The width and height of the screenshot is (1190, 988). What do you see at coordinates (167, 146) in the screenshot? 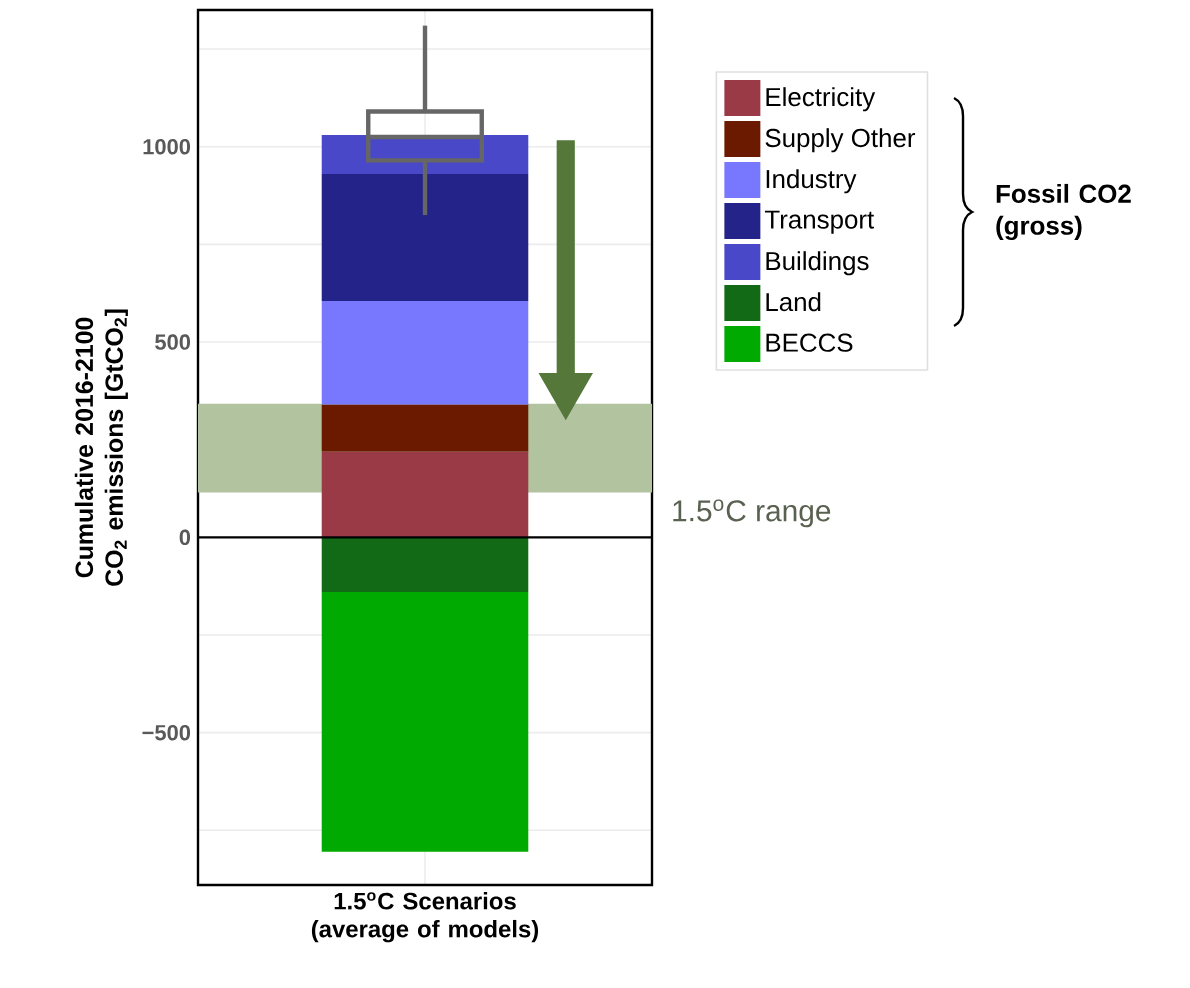
I see `y-tick-label: 1000` at bounding box center [167, 146].